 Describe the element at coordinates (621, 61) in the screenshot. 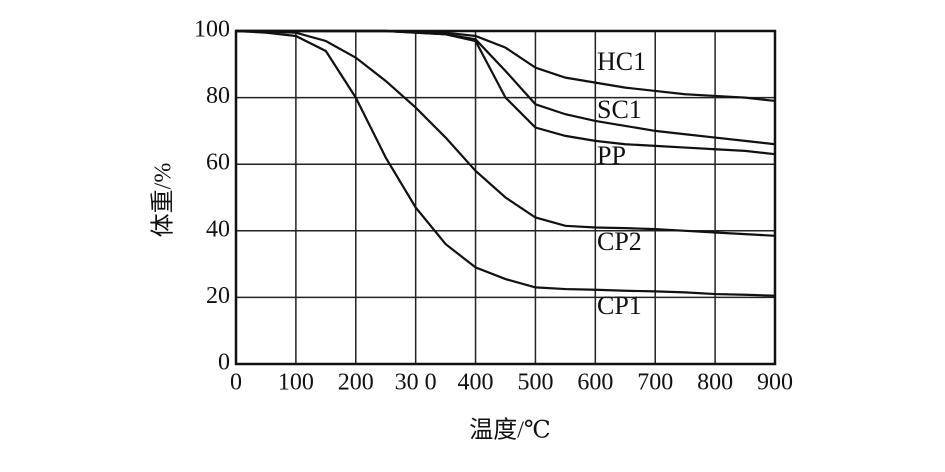

I see `series-label: HC1` at that location.